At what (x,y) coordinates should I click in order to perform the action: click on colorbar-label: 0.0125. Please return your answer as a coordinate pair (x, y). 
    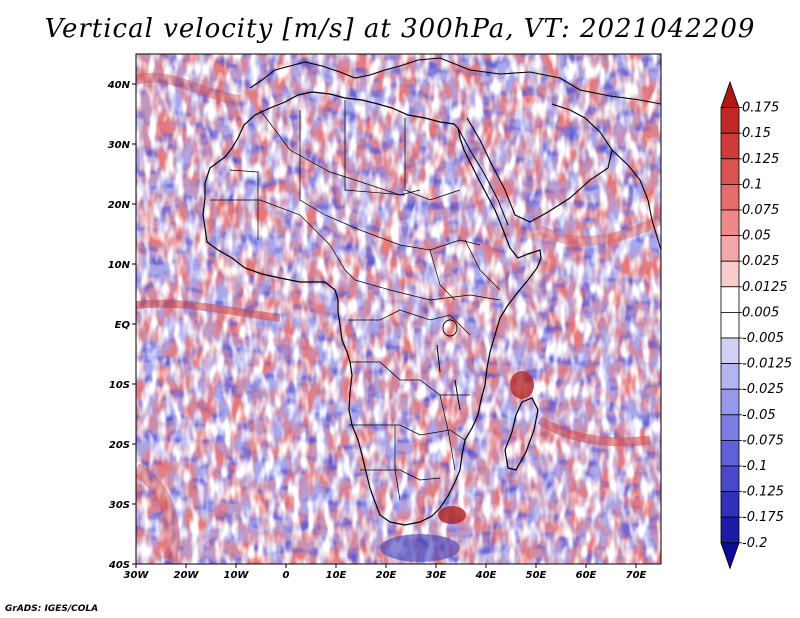
    Looking at the image, I should click on (765, 287).